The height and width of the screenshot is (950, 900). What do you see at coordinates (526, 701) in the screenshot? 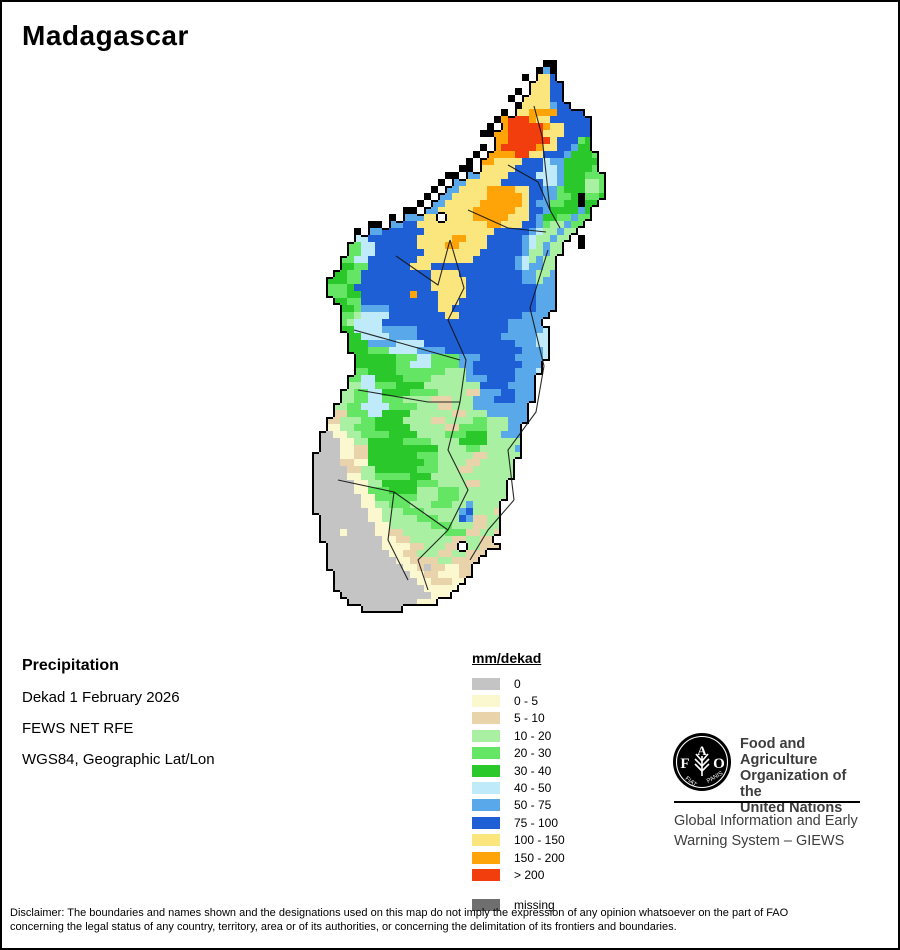
I see `legend-label: 0 - 5` at bounding box center [526, 701].